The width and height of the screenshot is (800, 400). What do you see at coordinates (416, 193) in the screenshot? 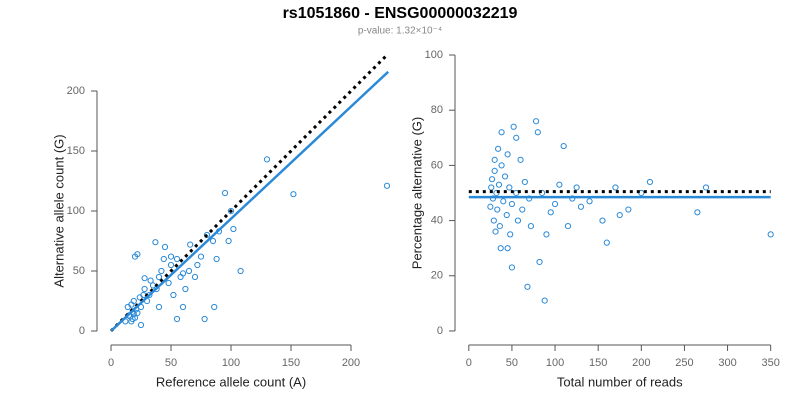
I see `y-axis-title: Percentage alternative (G)` at bounding box center [416, 193].